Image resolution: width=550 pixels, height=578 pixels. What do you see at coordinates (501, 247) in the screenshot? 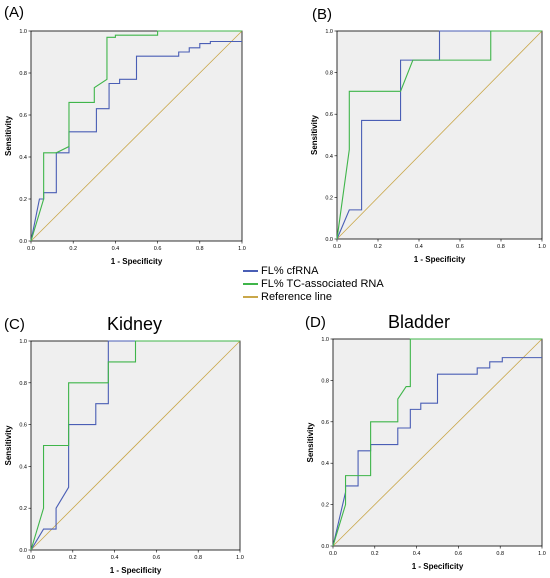
I see `x-tick-label-b-4: 0.8` at bounding box center [501, 247].